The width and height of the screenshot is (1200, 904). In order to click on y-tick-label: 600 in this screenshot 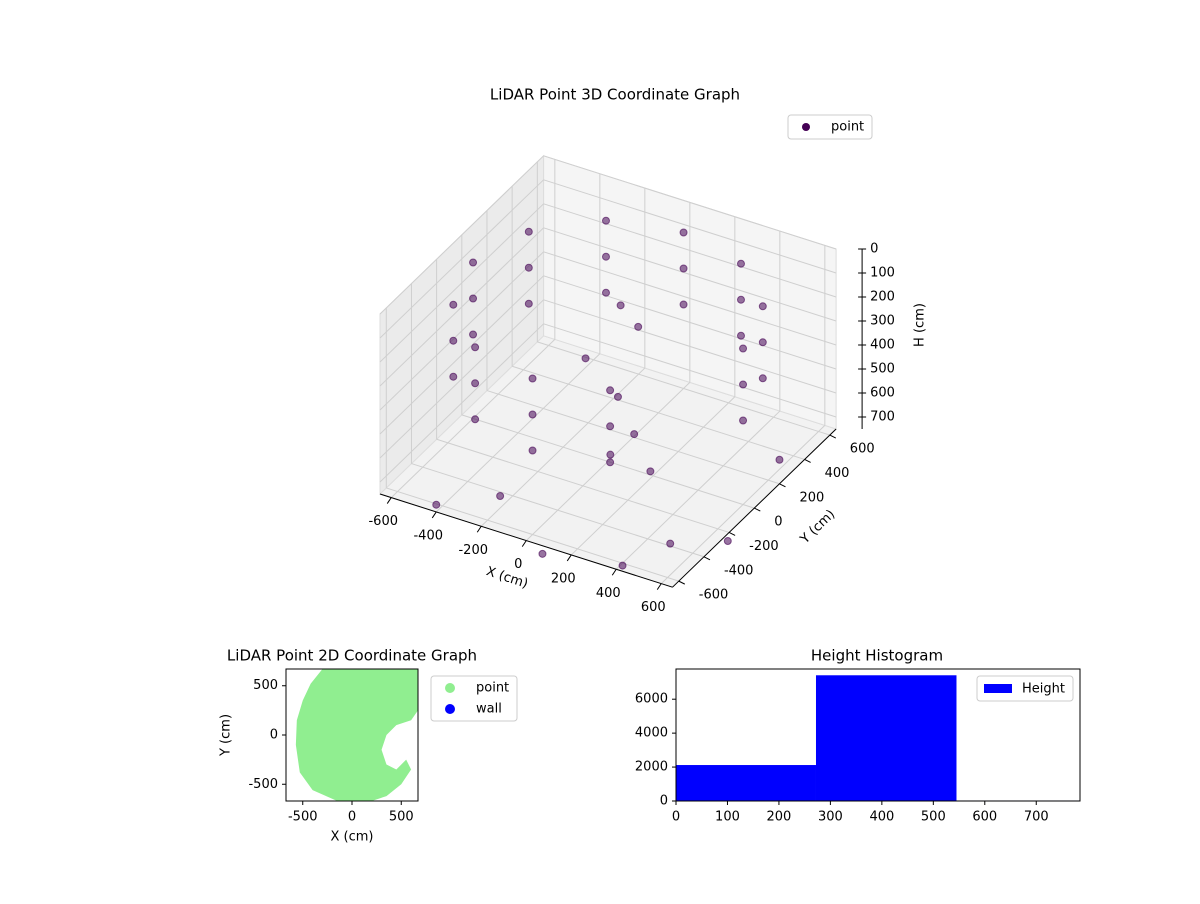, I will do `click(862, 449)`.